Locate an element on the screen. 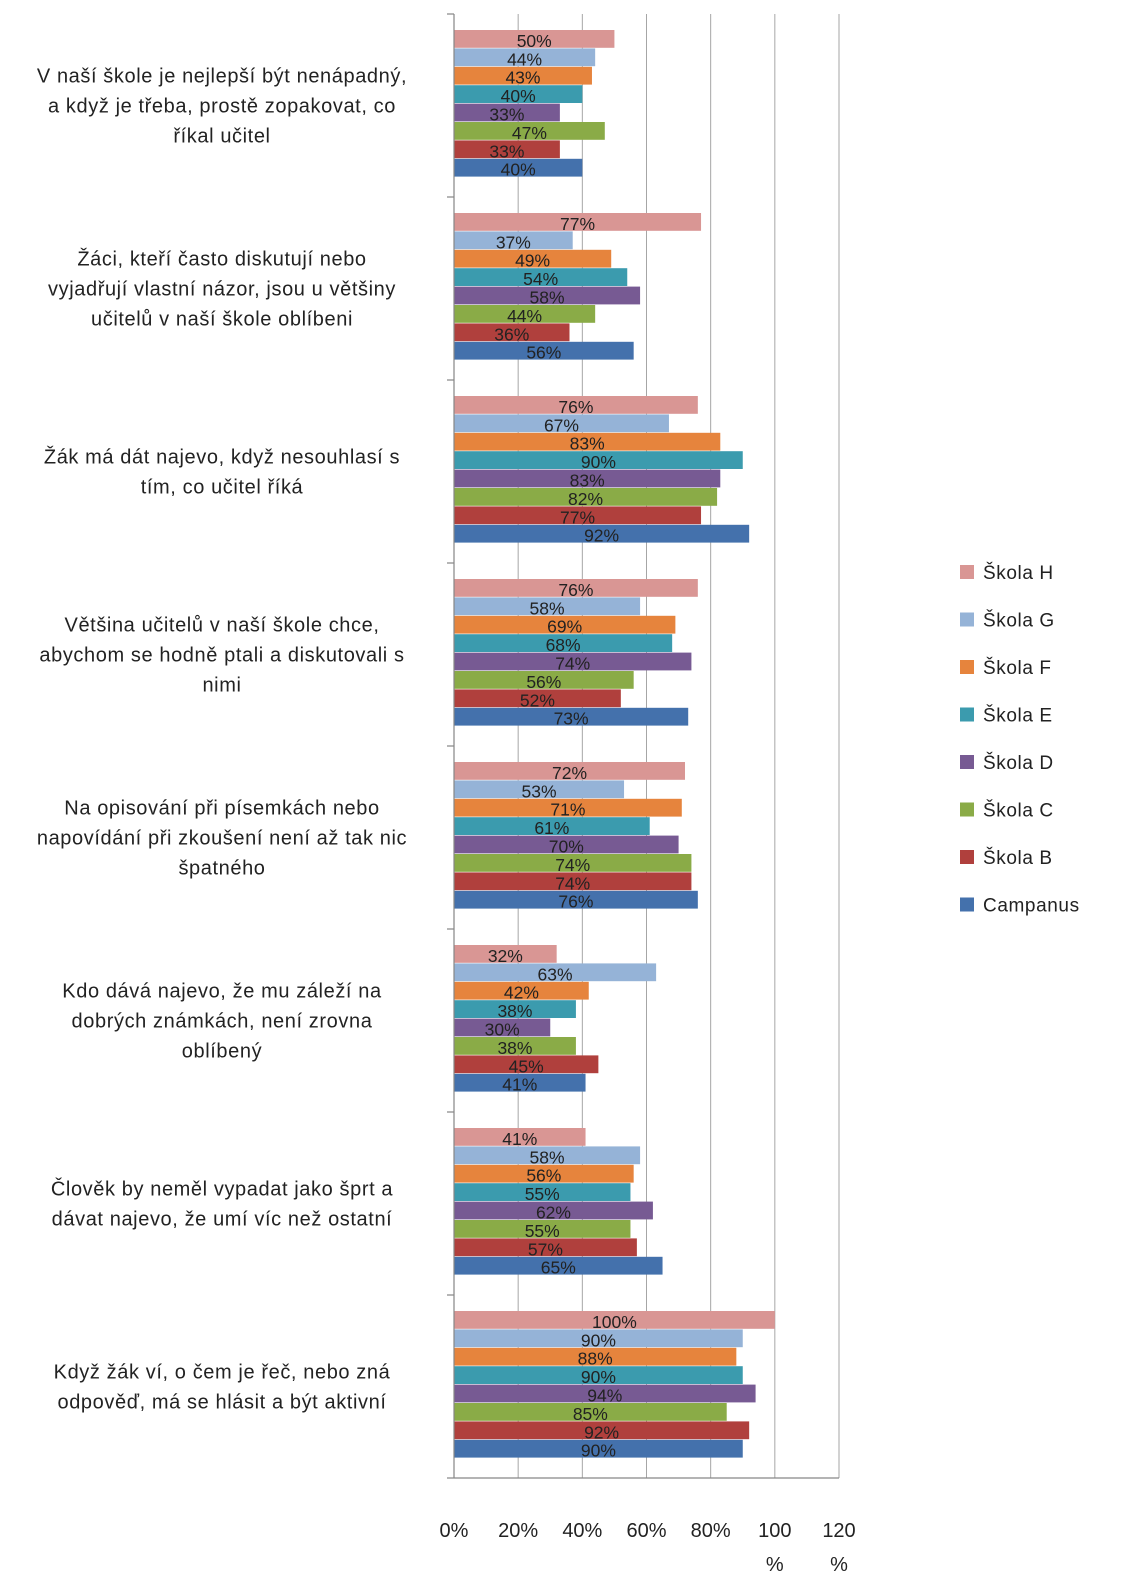 The image size is (1126, 1577). bar-škola-b-3 is located at coordinates (578, 515).